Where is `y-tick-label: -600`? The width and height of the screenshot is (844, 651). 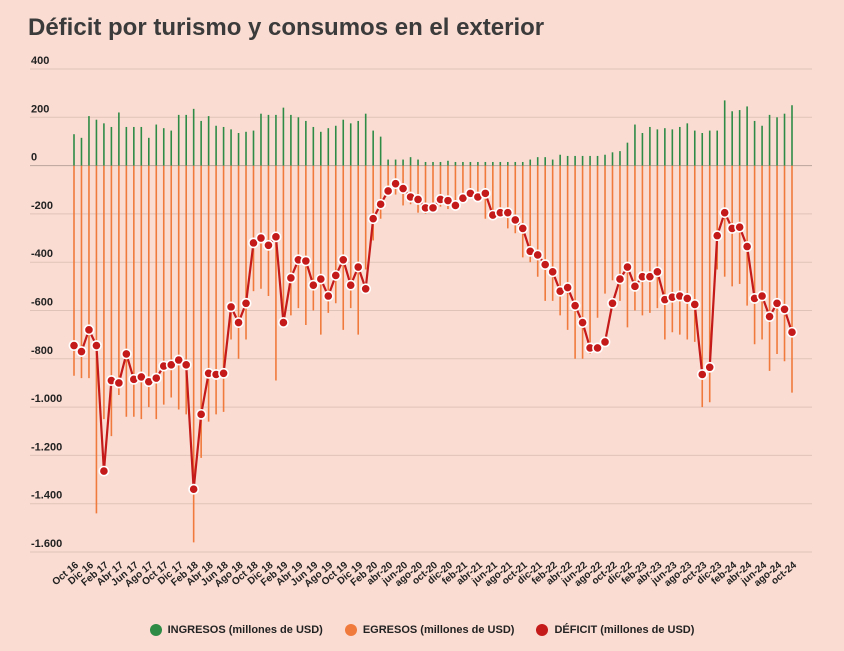
y-tick-label: -600 is located at coordinates (42, 303).